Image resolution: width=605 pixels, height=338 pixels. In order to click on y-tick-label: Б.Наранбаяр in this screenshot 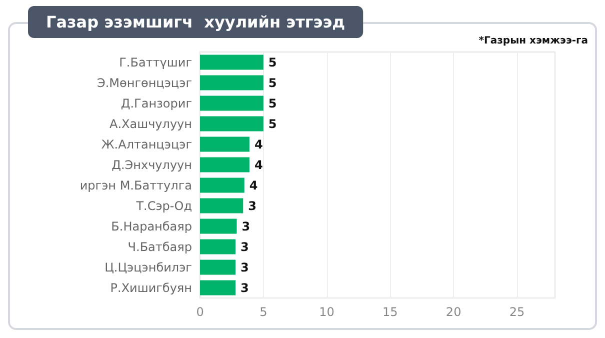, I will do `click(151, 226)`.